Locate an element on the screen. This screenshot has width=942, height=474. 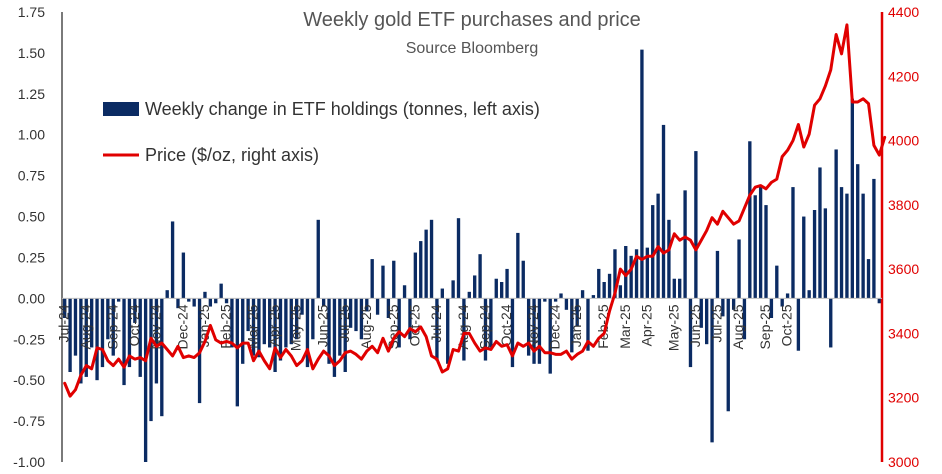
x-tick-label: Jan-25 is located at coordinates (576, 325).